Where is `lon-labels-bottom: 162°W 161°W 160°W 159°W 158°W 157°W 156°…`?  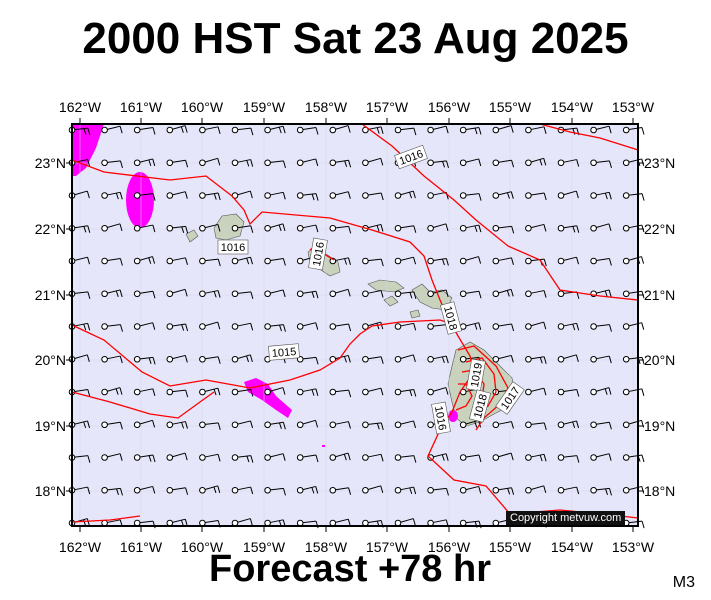 lon-labels-bottom: 162°W 161°W 160°W 159°W 158°W 157°W 156°… is located at coordinates (357, 547).